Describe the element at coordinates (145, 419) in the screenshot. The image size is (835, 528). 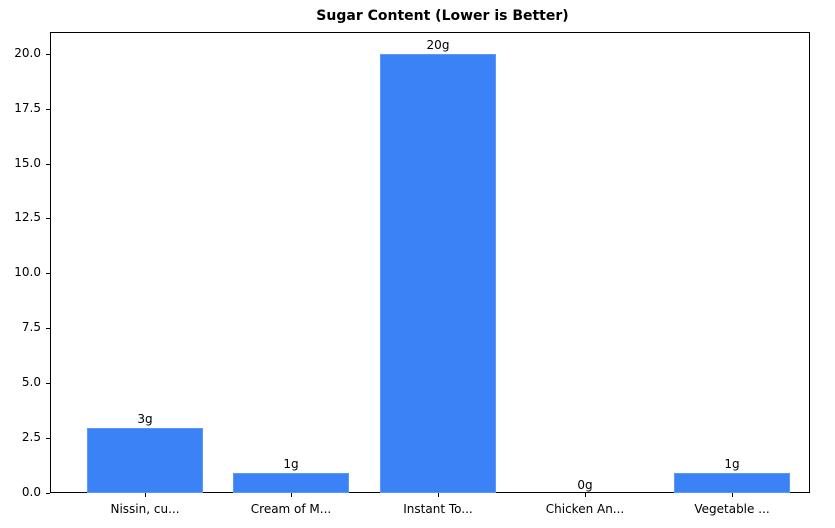
I see `value-label-nissin: 3g` at that location.